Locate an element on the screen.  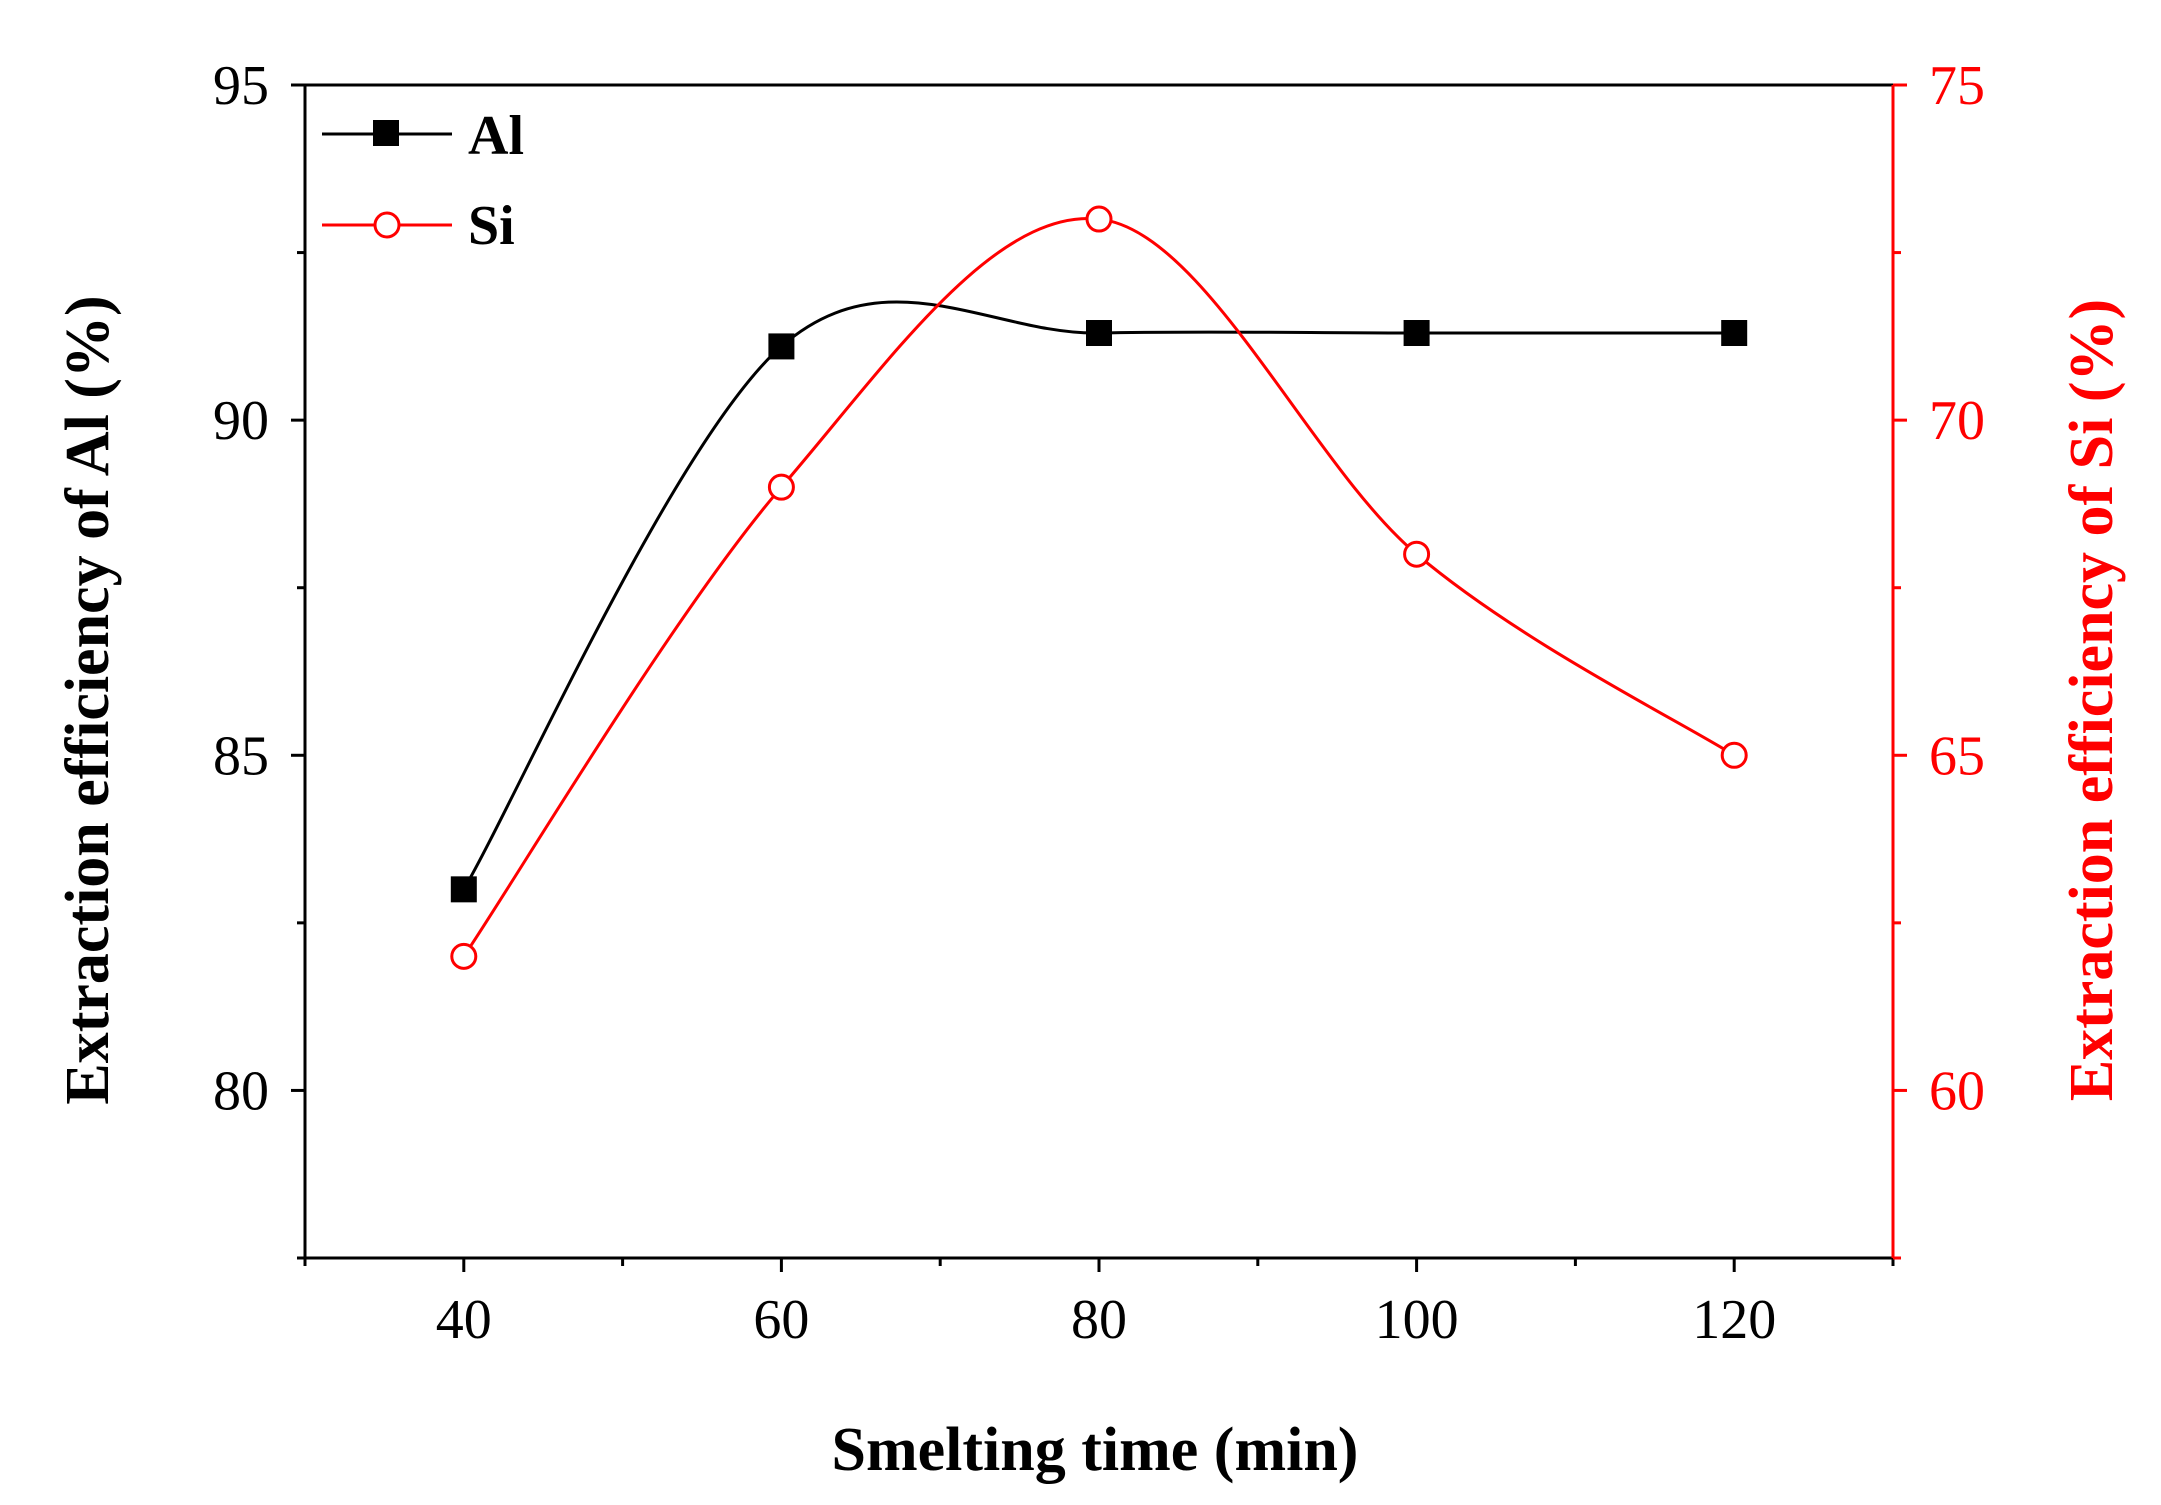
legend: Al Si is located at coordinates (423, 181).